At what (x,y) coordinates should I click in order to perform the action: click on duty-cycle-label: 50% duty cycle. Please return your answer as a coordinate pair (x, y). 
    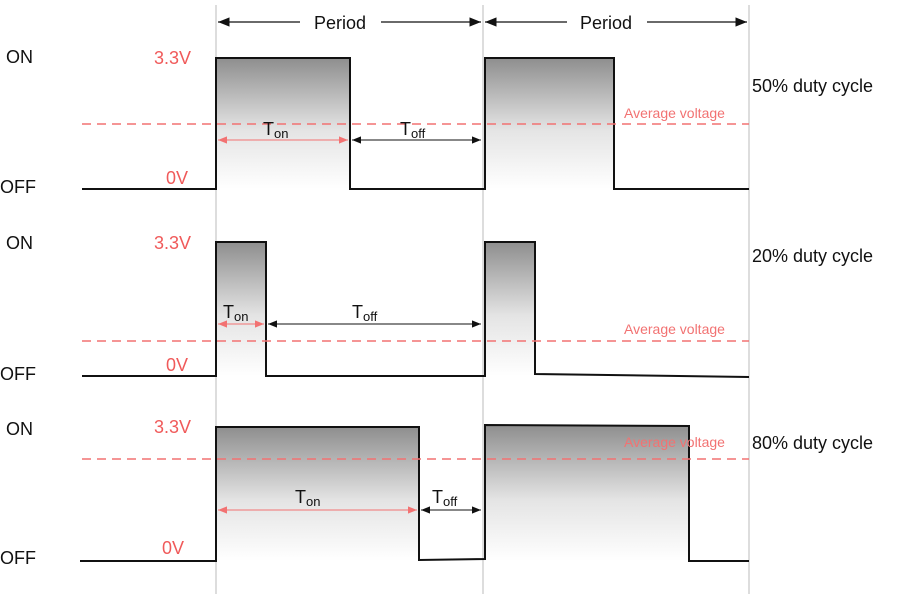
    Looking at the image, I should click on (812, 86).